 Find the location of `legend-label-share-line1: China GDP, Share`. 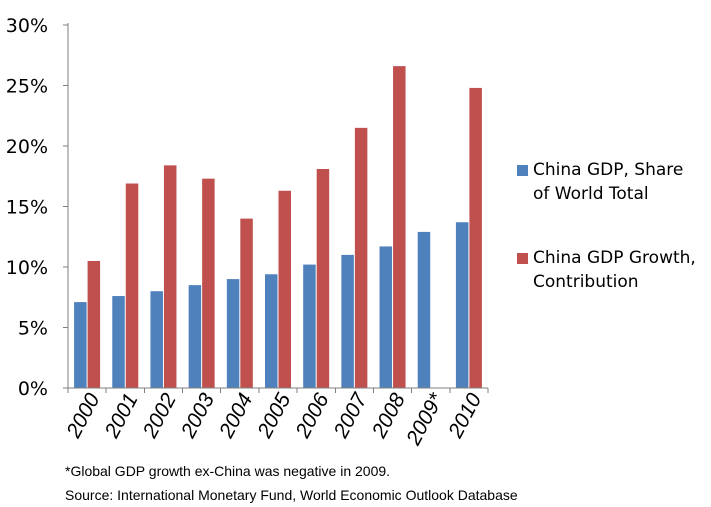

legend-label-share-line1: China GDP, Share is located at coordinates (608, 170).